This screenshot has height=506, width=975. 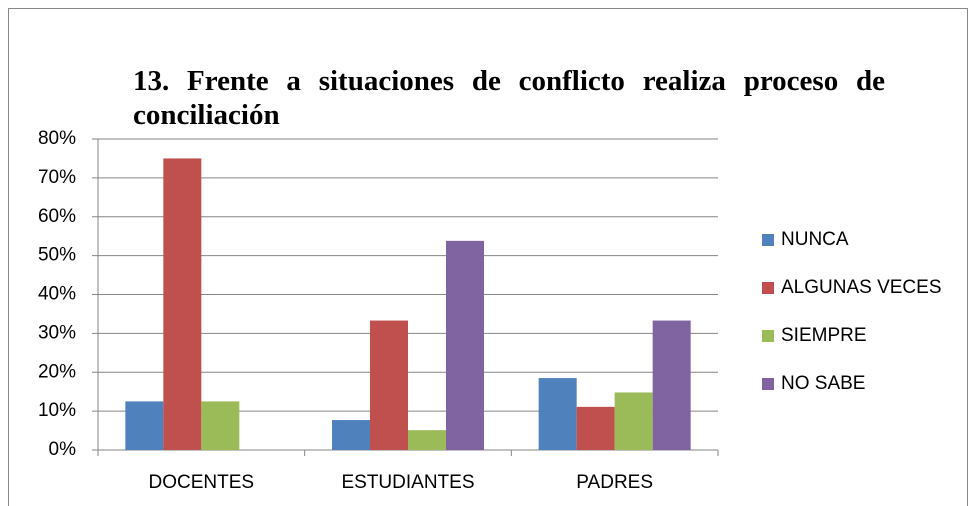 What do you see at coordinates (861, 287) in the screenshot?
I see `legend-label: ALGUNAS VECES` at bounding box center [861, 287].